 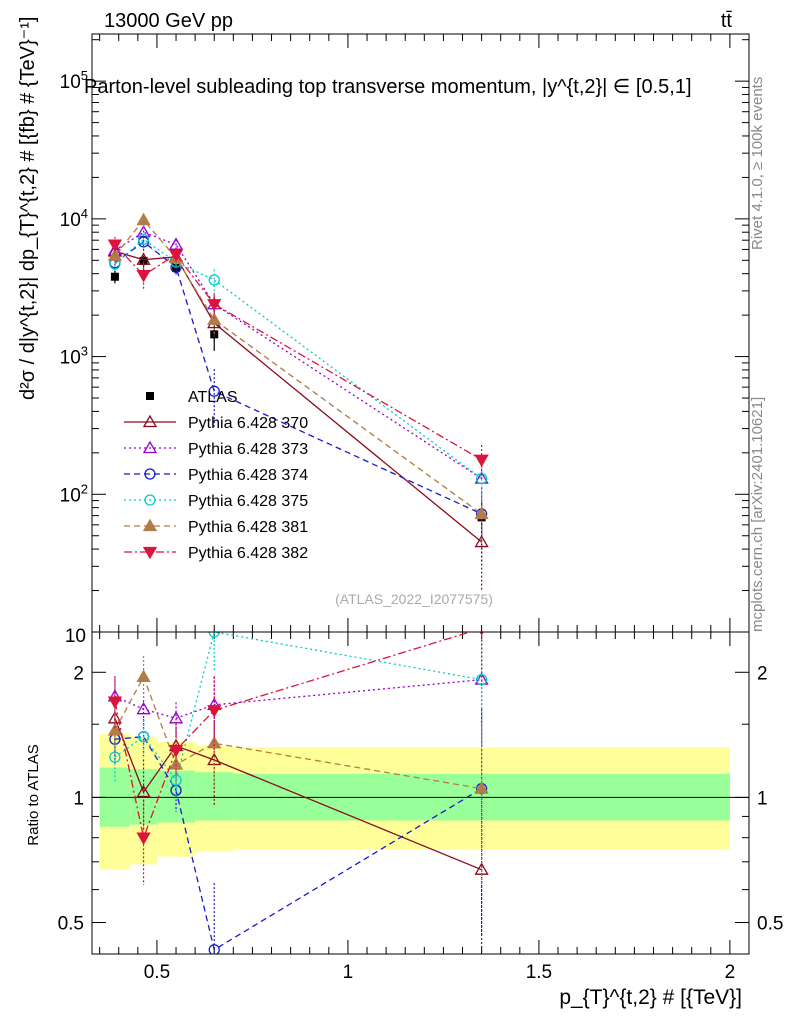 I want to click on legend-label: Pythia 6.428 374, so click(x=248, y=475).